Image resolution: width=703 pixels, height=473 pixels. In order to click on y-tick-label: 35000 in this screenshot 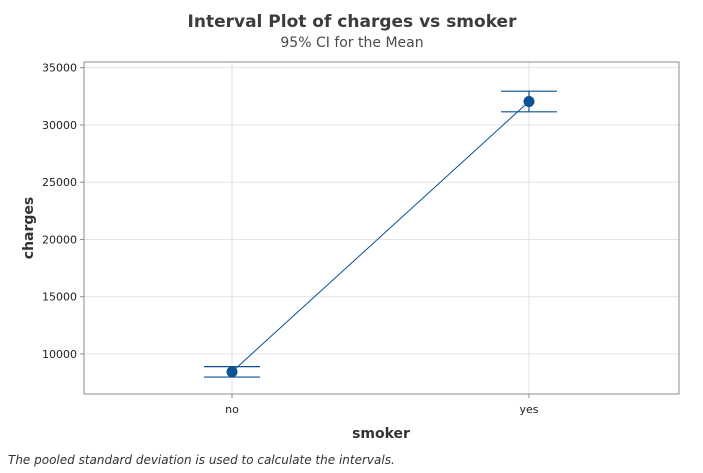, I will do `click(59, 68)`.